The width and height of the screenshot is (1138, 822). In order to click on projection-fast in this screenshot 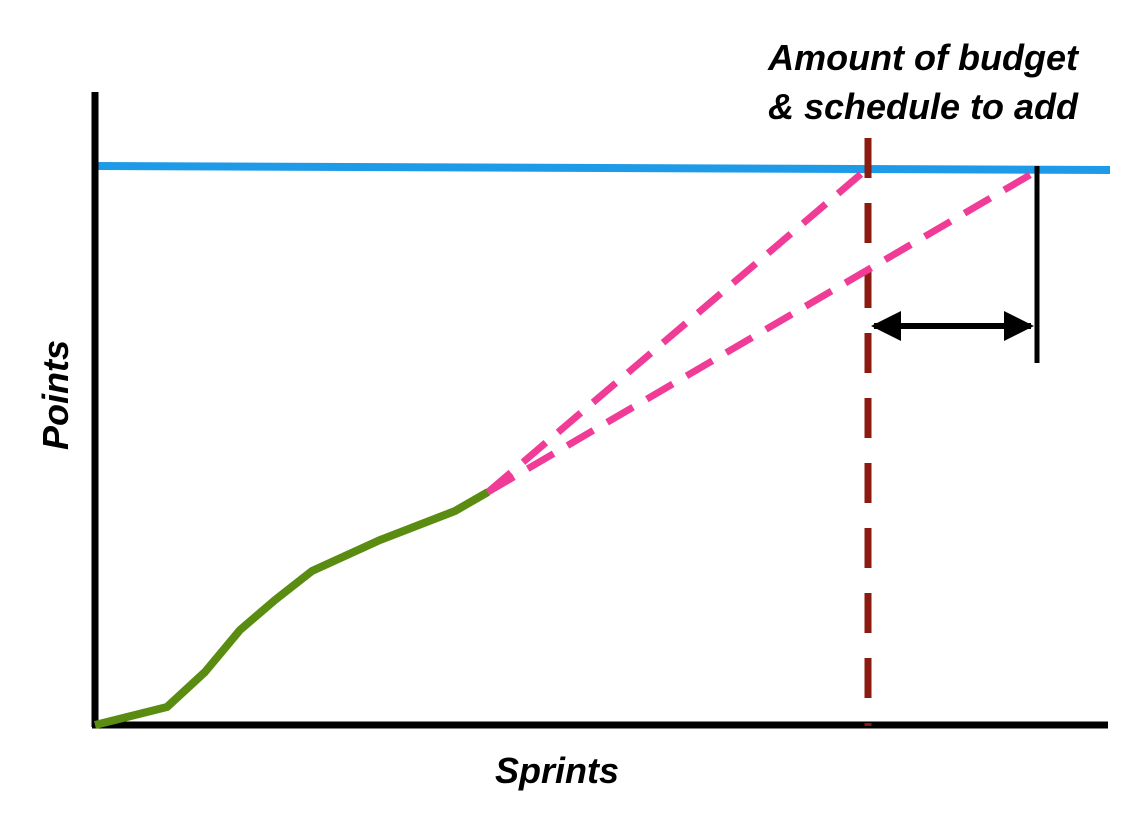, I will do `click(678, 330)`.